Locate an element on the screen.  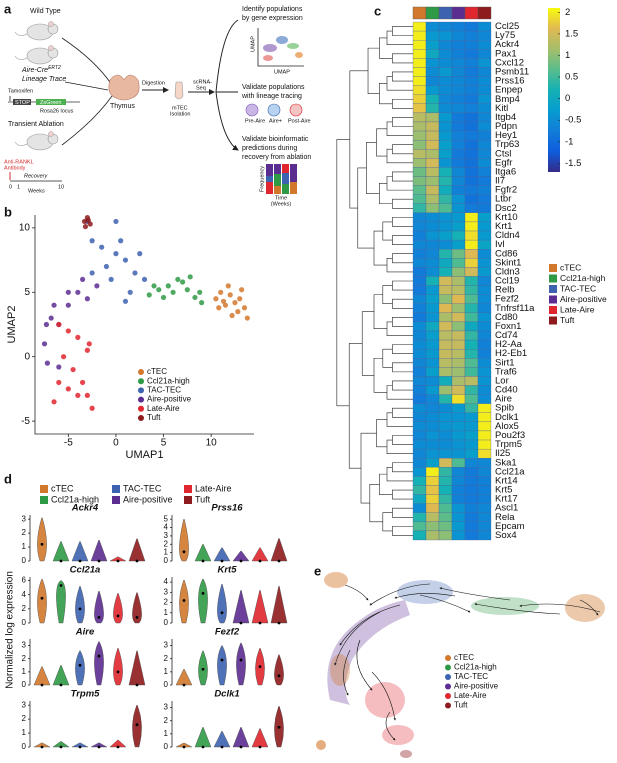
y-tick-label: 1 is located at coordinates (166, 671).